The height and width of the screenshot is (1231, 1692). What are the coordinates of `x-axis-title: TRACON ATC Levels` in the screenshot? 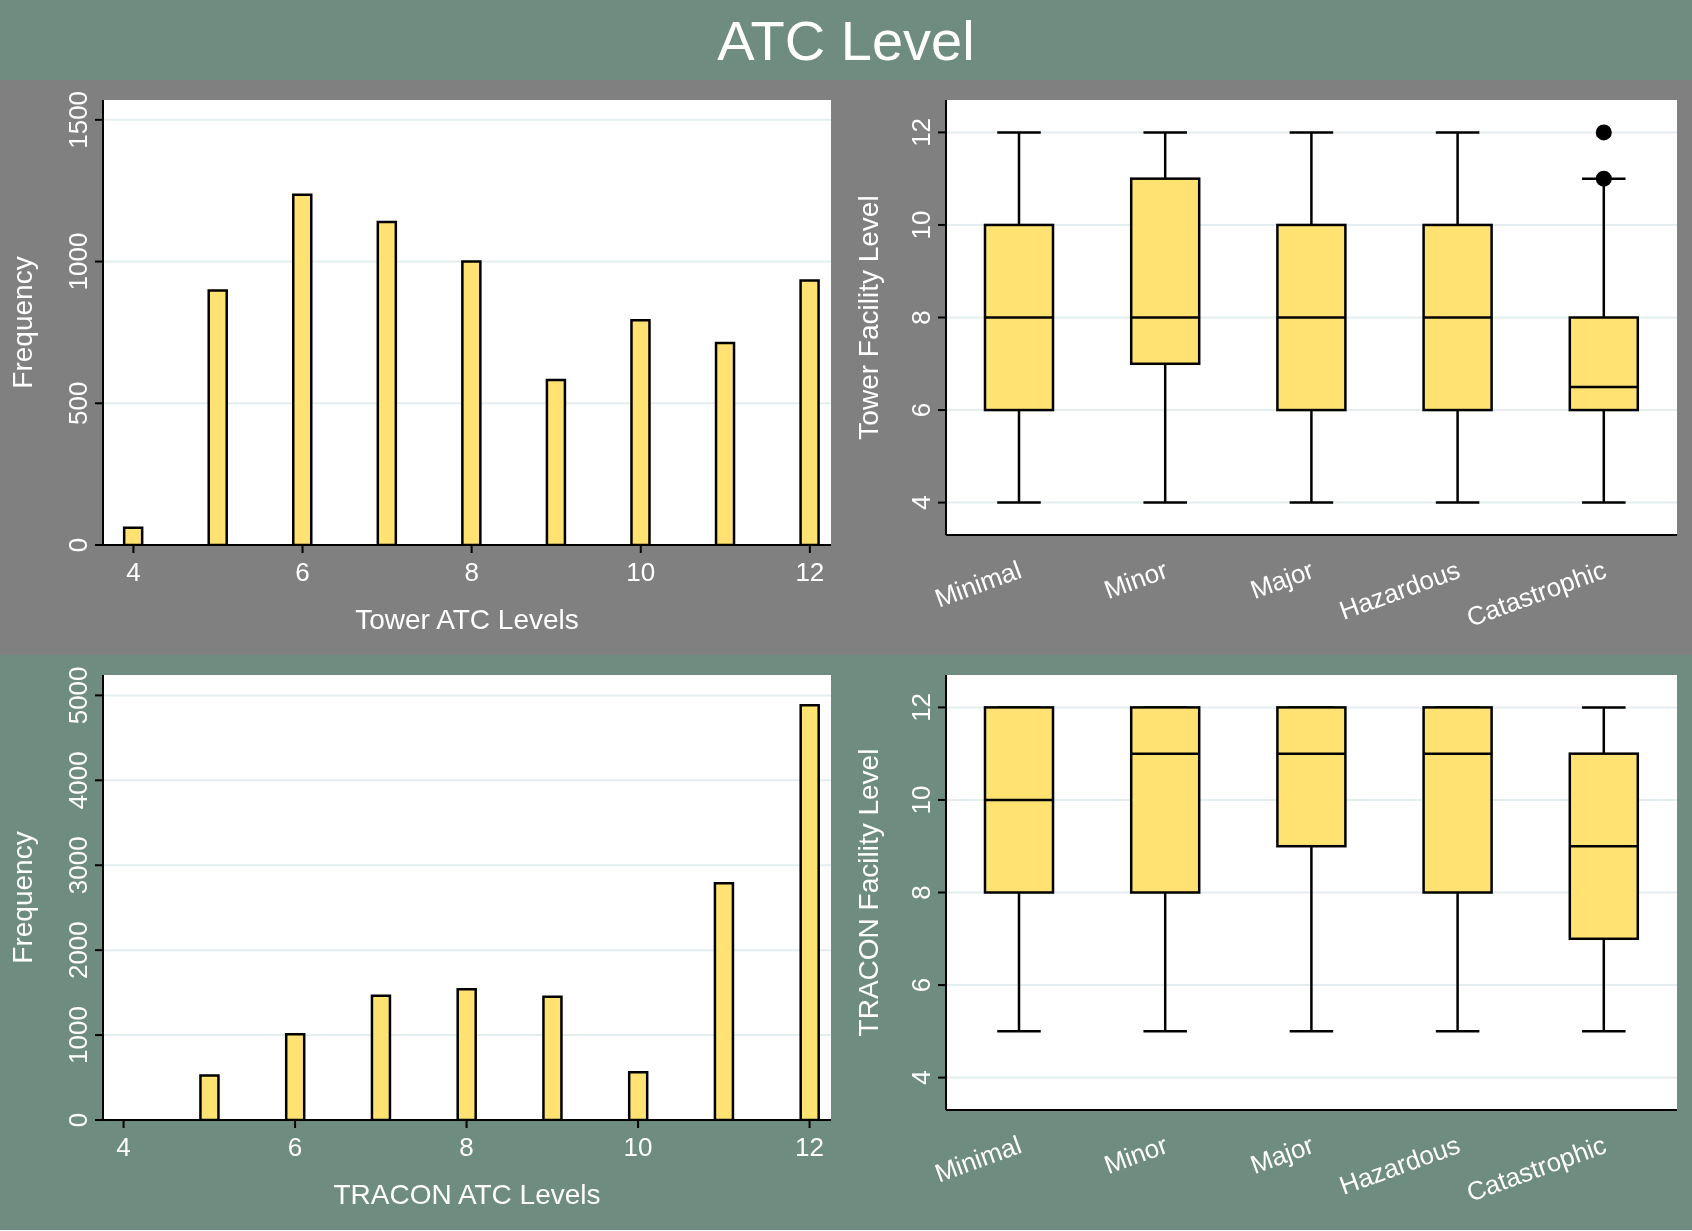 It's located at (467, 1194).